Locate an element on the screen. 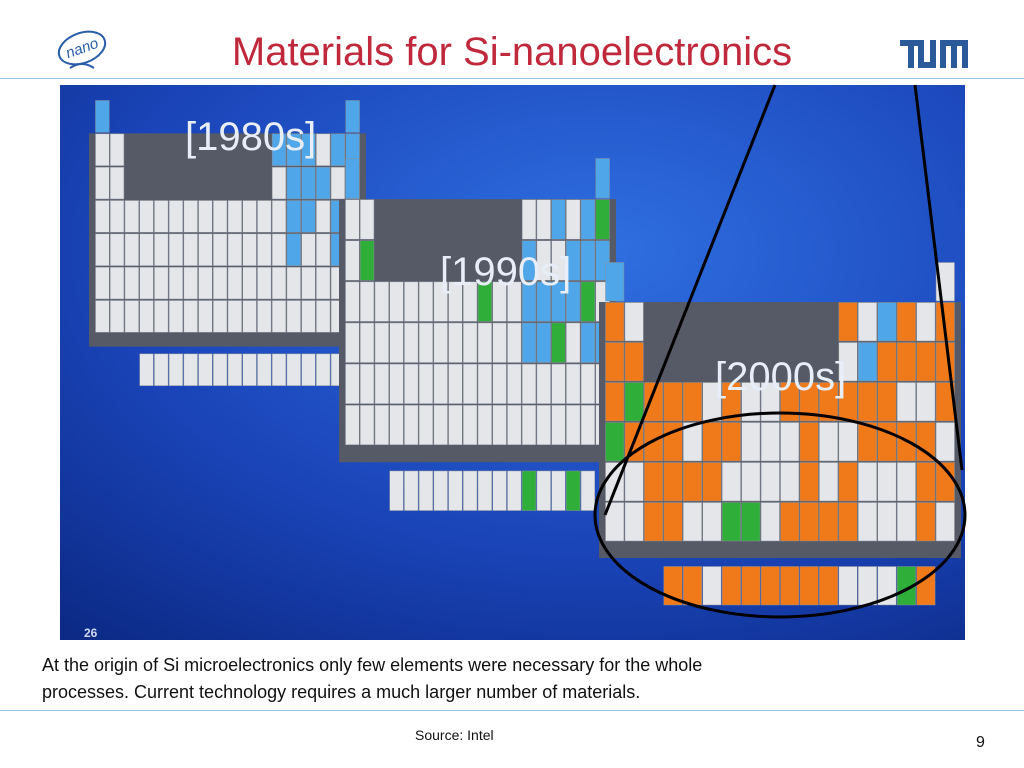 This screenshot has width=1024, height=768. header-rule is located at coordinates (512, 78).